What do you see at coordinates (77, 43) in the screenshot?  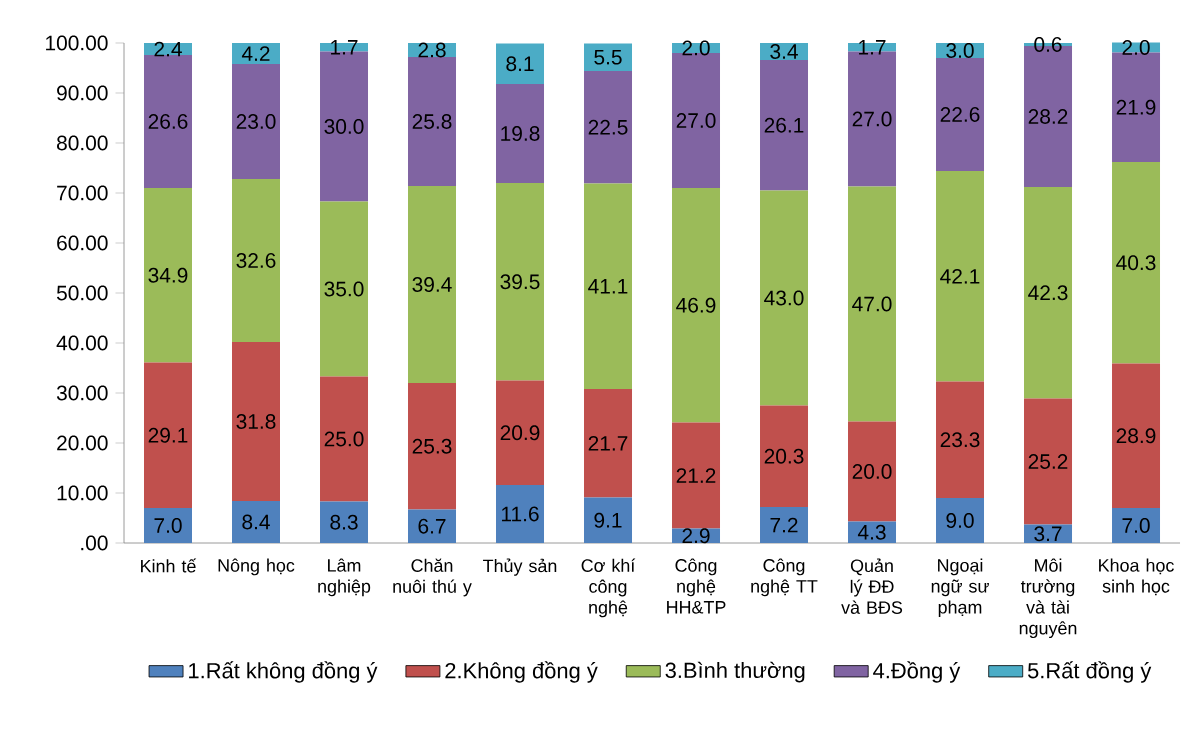 I see `y-tick-label: 100.00` at bounding box center [77, 43].